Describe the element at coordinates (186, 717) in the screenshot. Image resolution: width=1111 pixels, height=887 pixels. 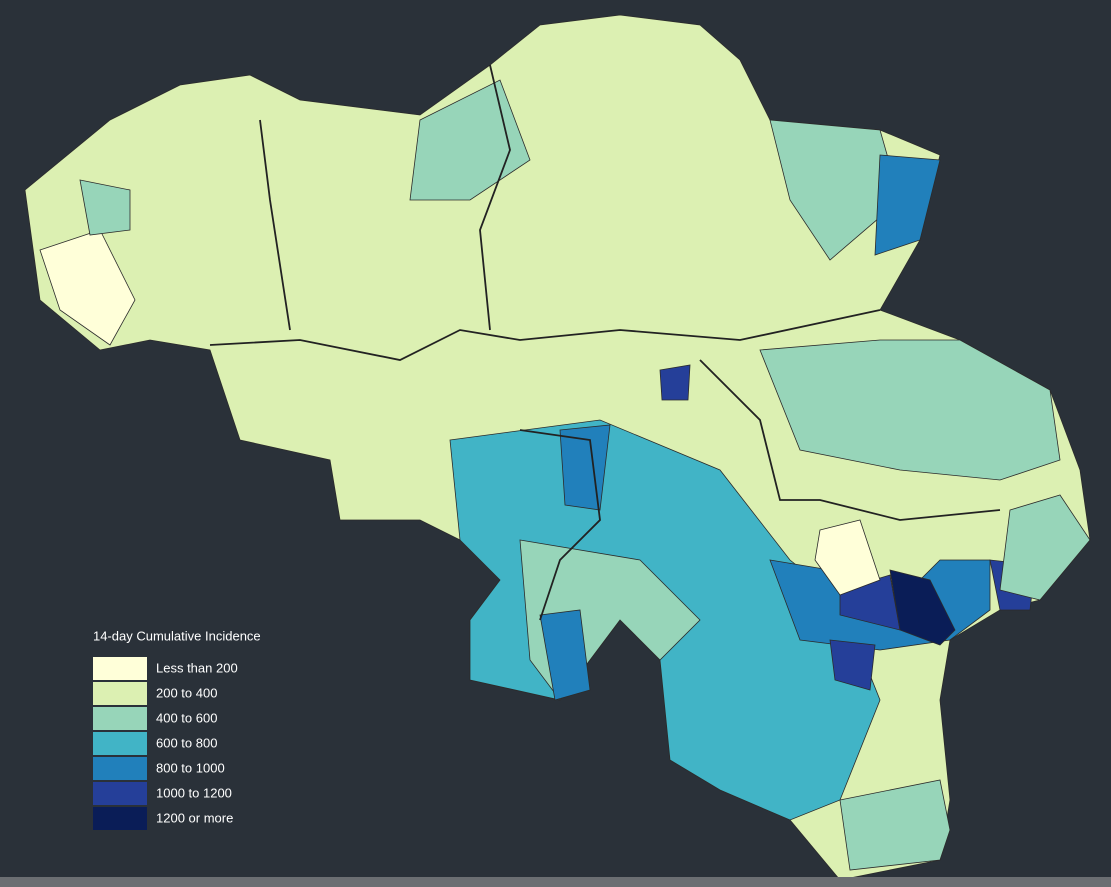
I see `legend-label: 400 to 600` at that location.